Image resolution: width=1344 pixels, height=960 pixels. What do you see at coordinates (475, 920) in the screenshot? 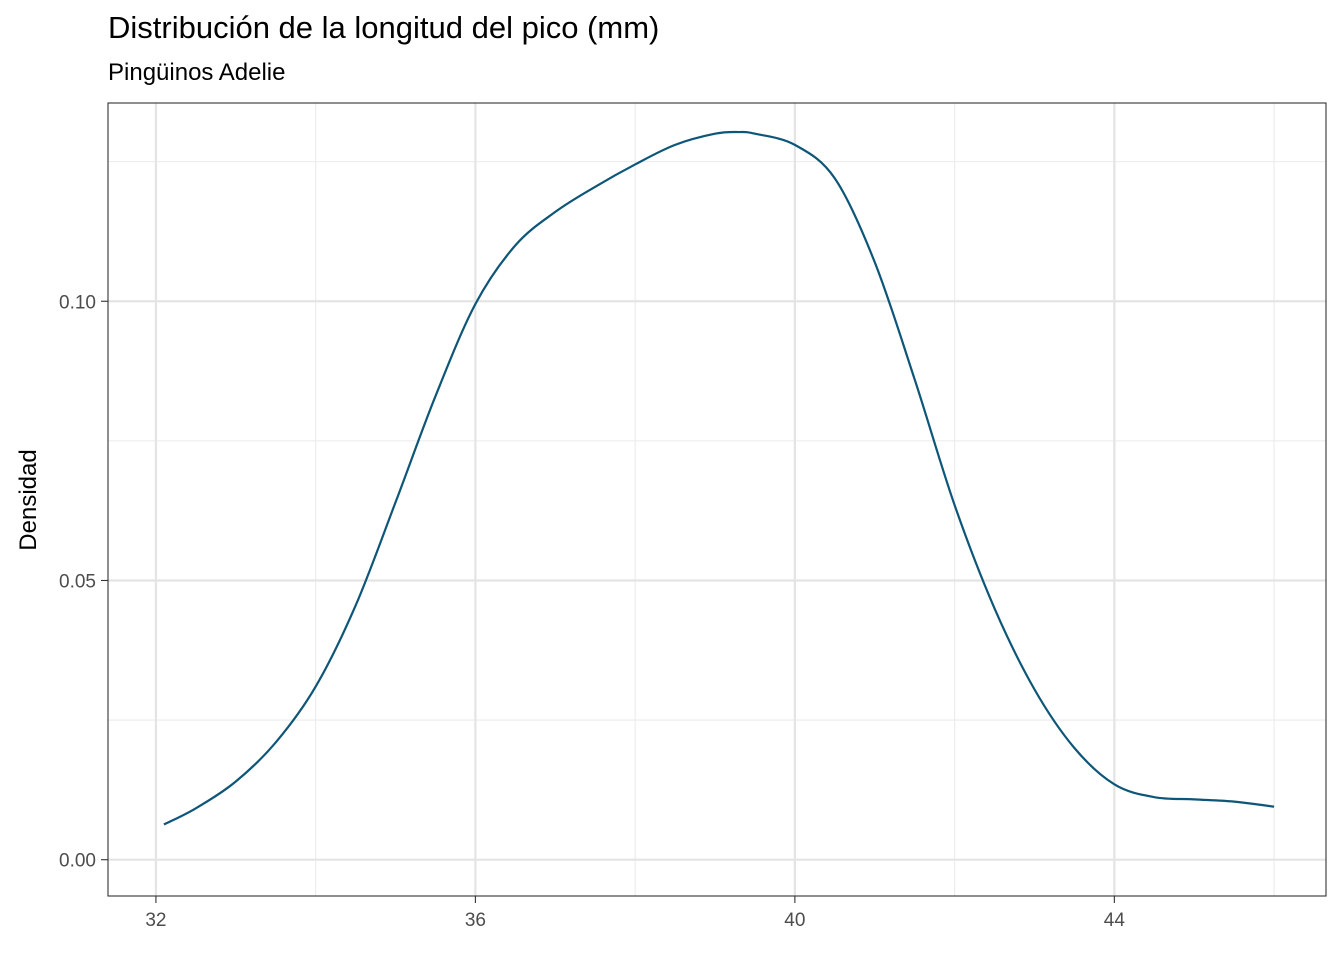
I see `x-tick-label: 36` at bounding box center [475, 920].